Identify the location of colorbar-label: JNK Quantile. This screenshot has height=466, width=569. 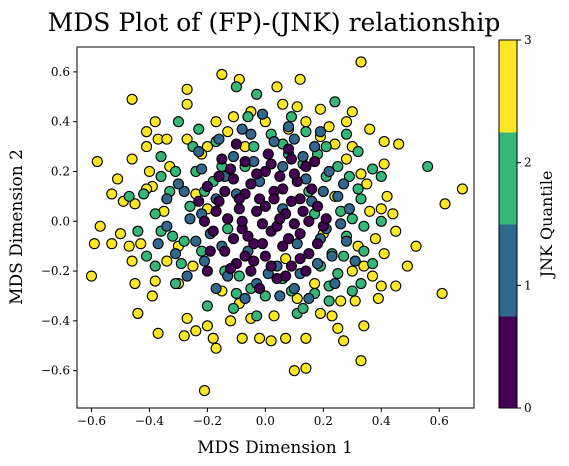
(546, 225).